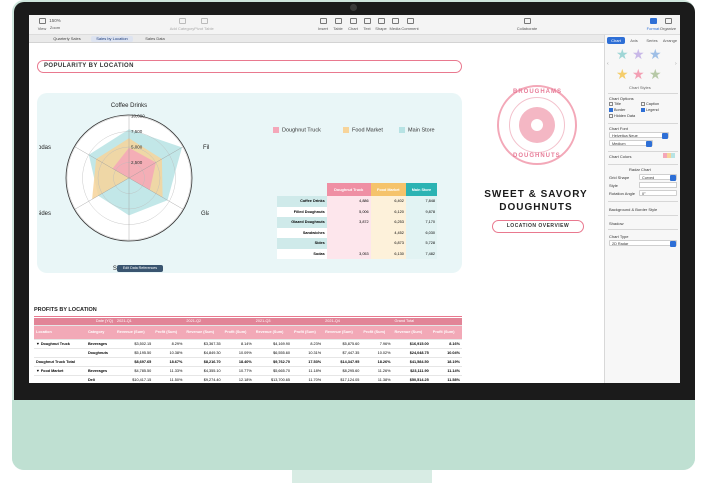  I want to click on pivot-cell: 7.96%, so click(377, 344).